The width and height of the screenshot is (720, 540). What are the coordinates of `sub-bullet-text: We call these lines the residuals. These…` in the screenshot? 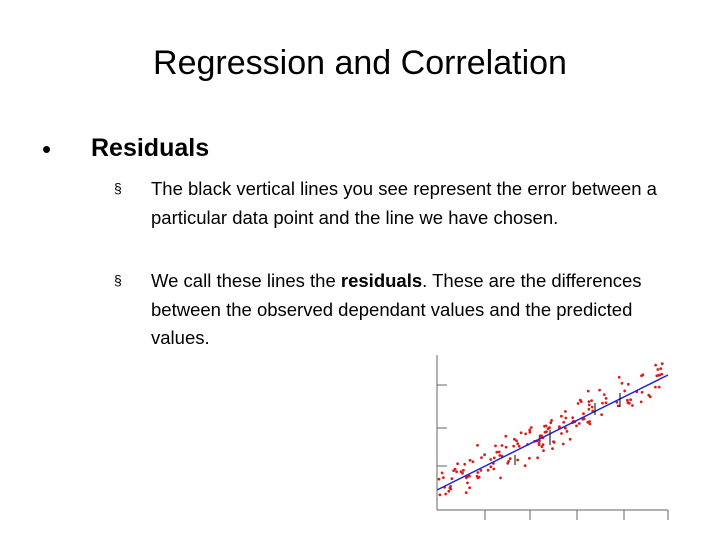 It's located at (416, 310).